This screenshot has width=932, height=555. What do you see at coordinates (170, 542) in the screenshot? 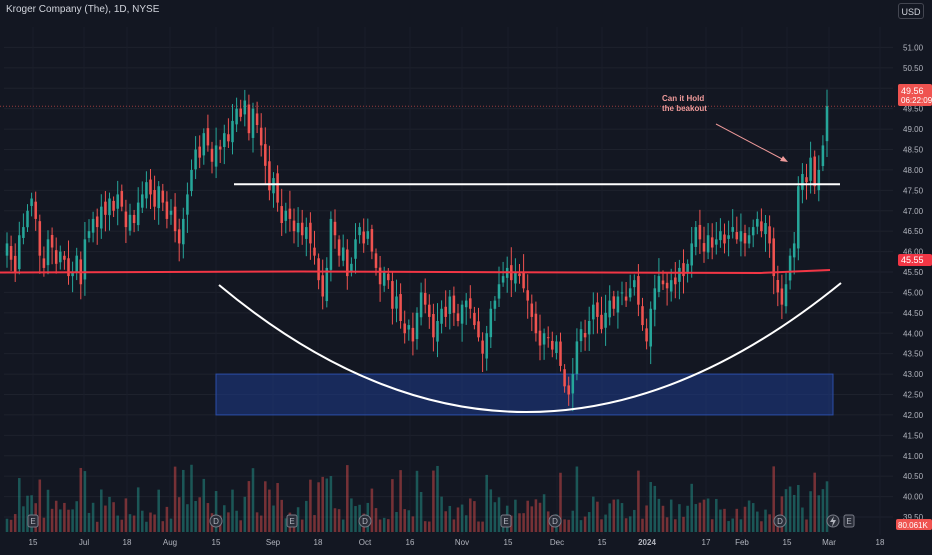
I see `time-tick-label: Aug` at bounding box center [170, 542].